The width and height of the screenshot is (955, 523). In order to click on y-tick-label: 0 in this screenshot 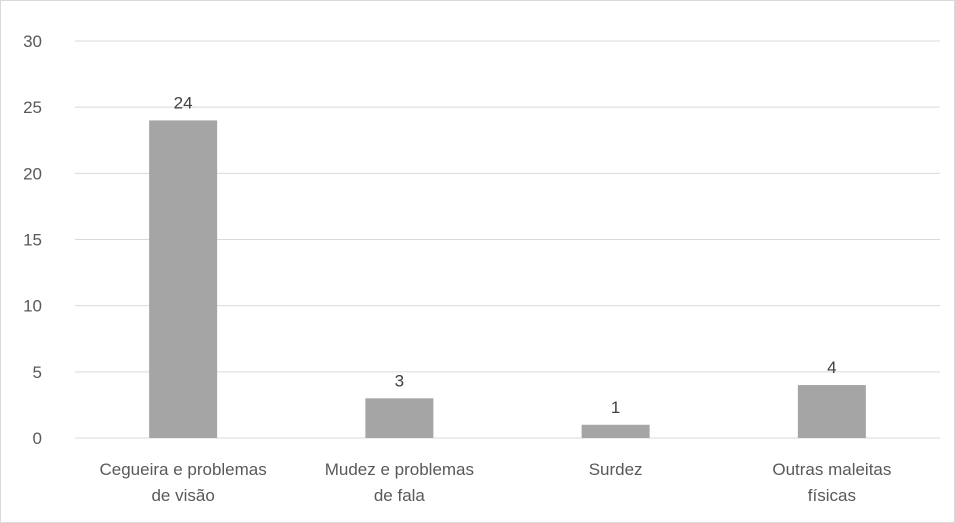, I will do `click(37, 438)`.